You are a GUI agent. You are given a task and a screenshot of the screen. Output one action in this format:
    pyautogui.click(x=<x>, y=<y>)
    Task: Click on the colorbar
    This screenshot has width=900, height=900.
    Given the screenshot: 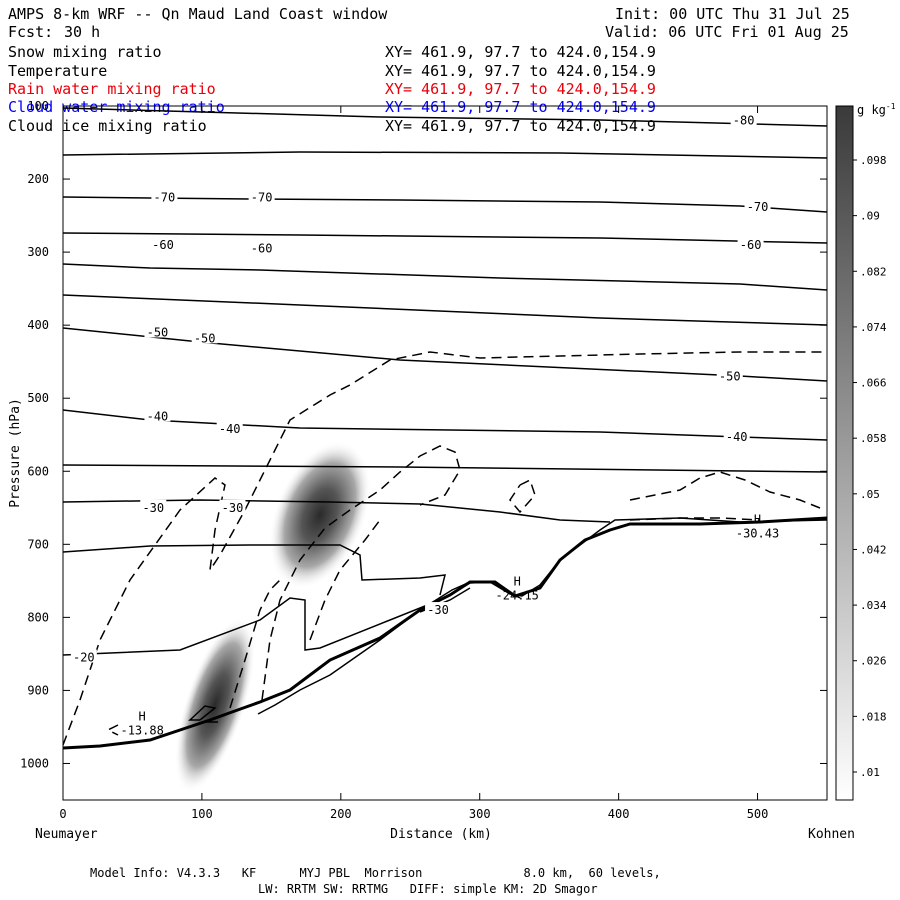 What is the action you would take?
    pyautogui.click(x=844, y=453)
    